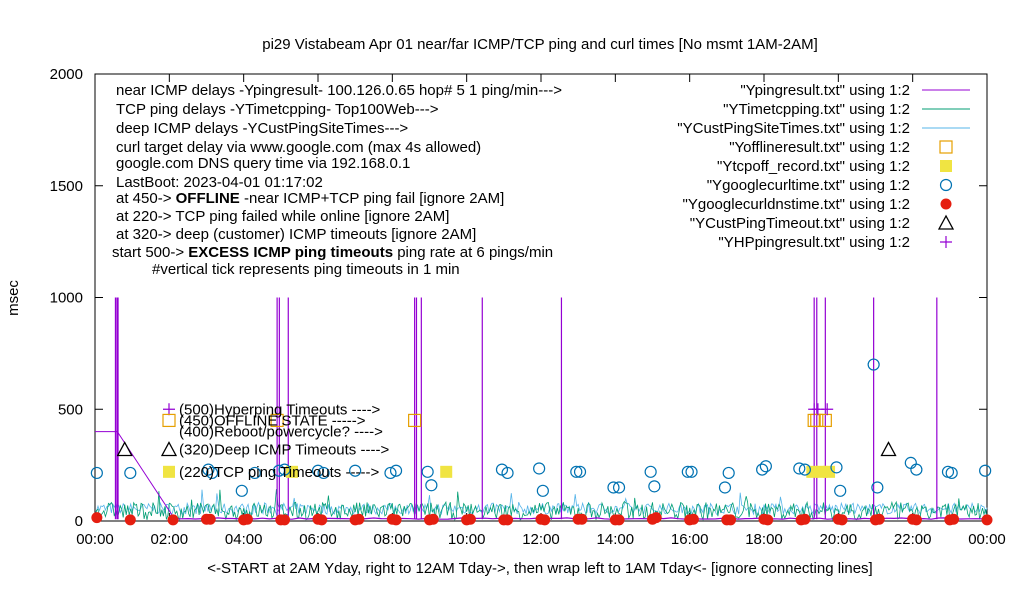 This screenshot has height=600, width=1020. I want to click on x-tick-label: 20:00, so click(839, 539).